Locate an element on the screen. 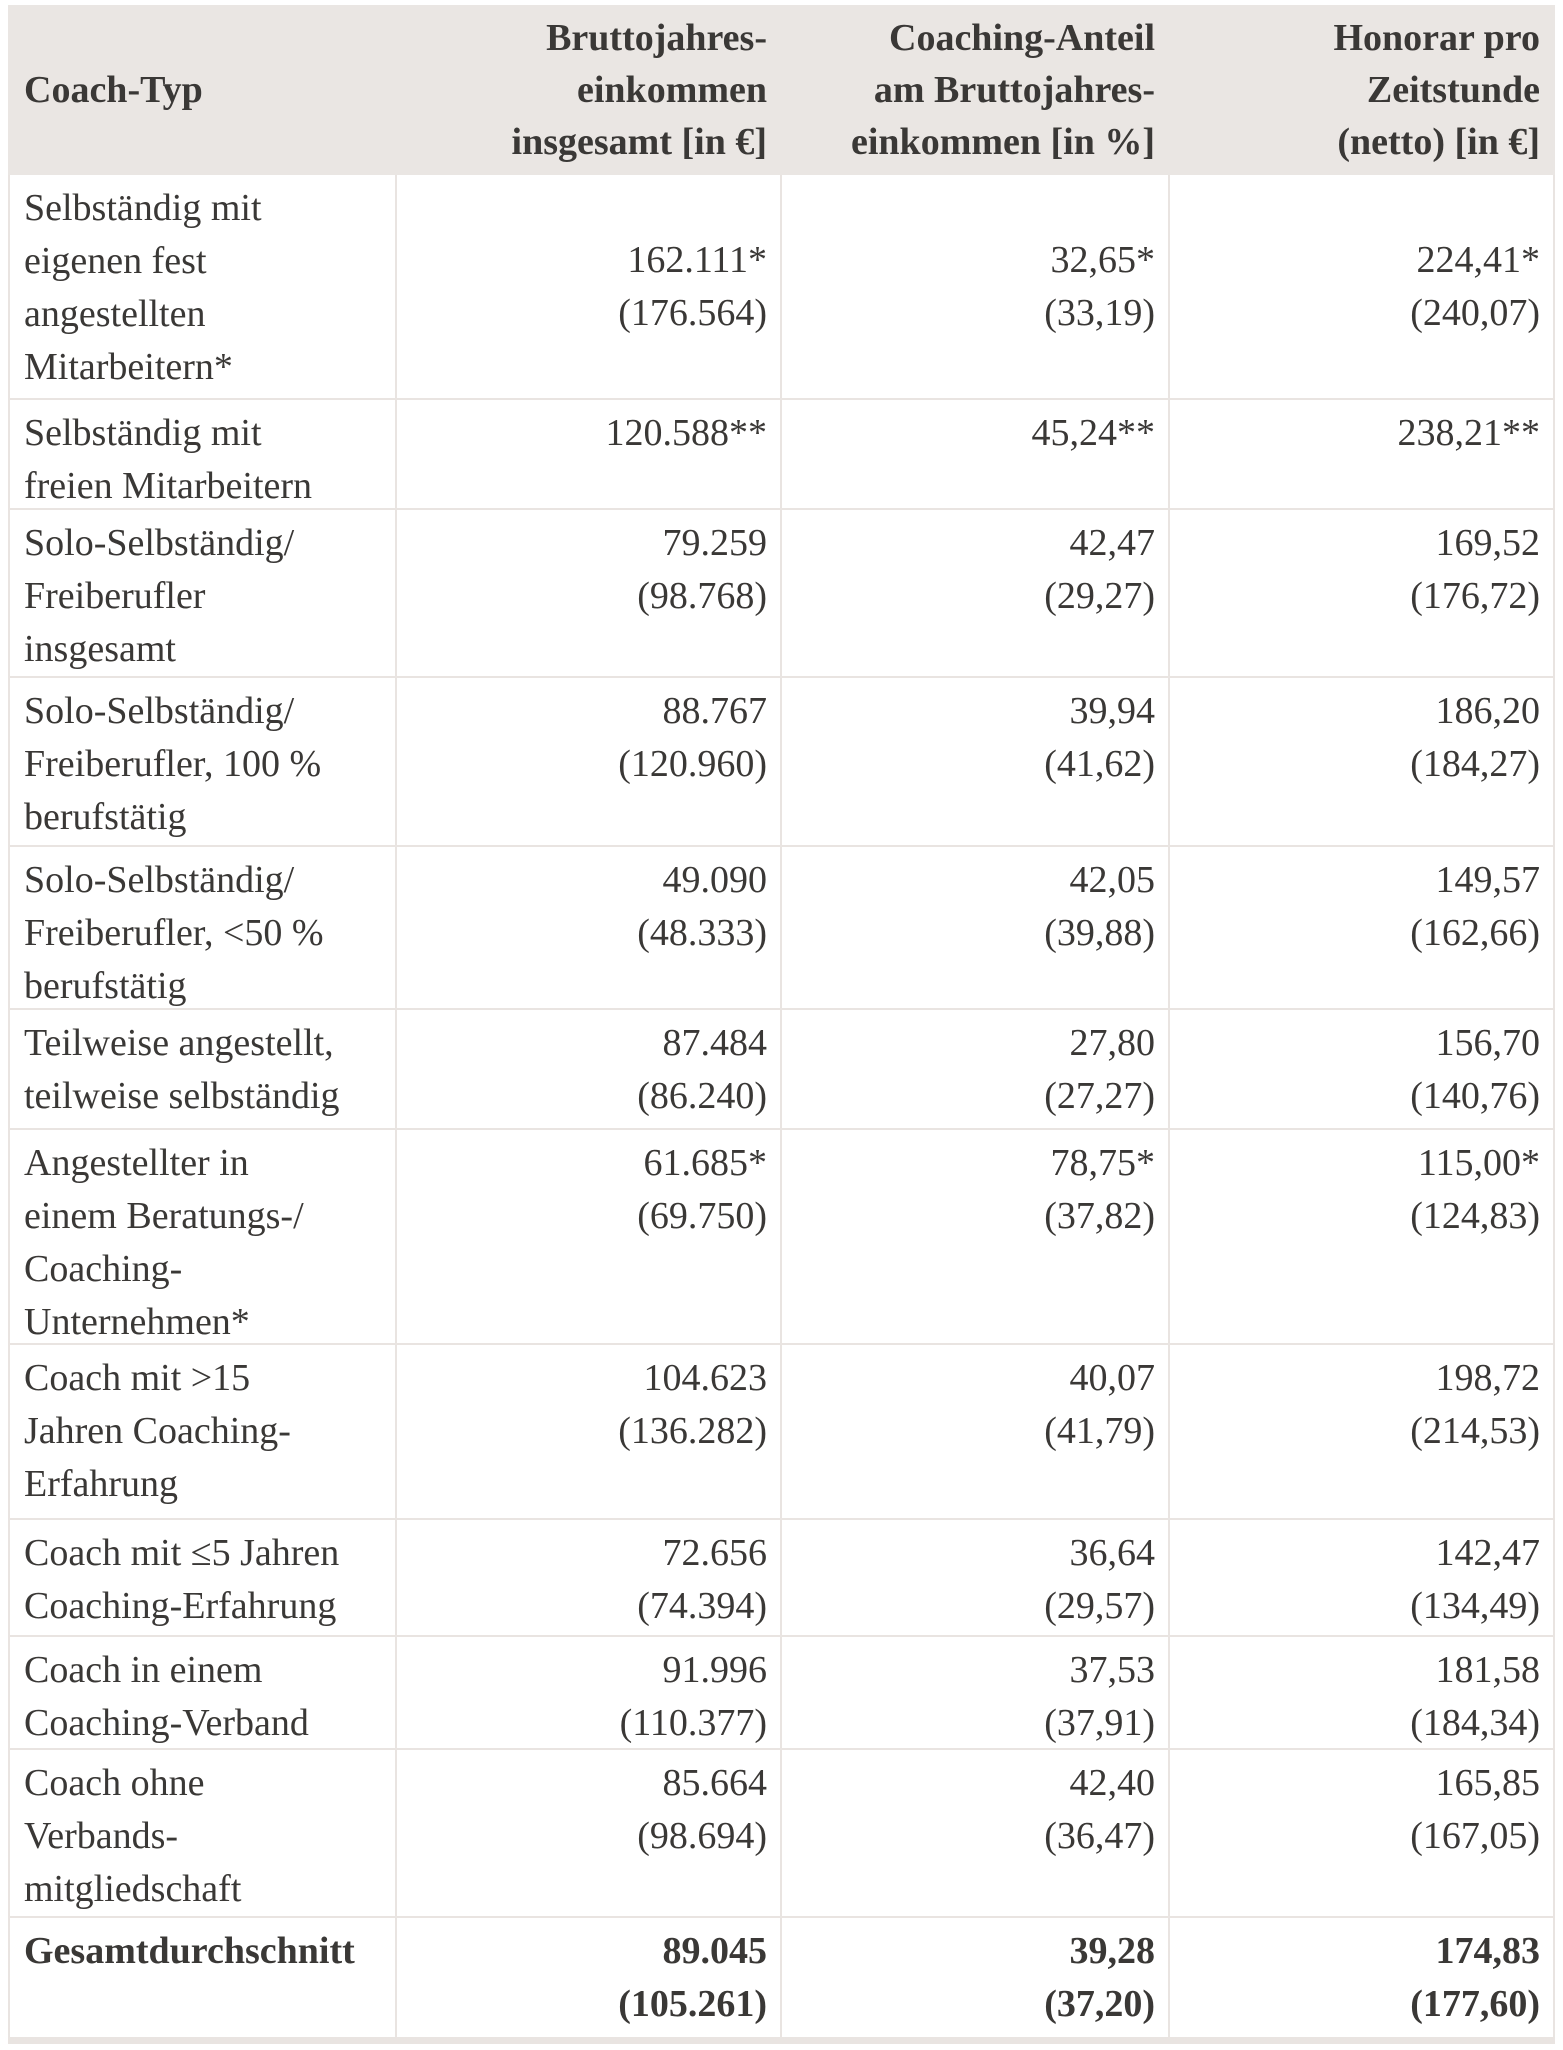  coach-type-line: Gesamtdurchschnitt is located at coordinates (189, 1951).